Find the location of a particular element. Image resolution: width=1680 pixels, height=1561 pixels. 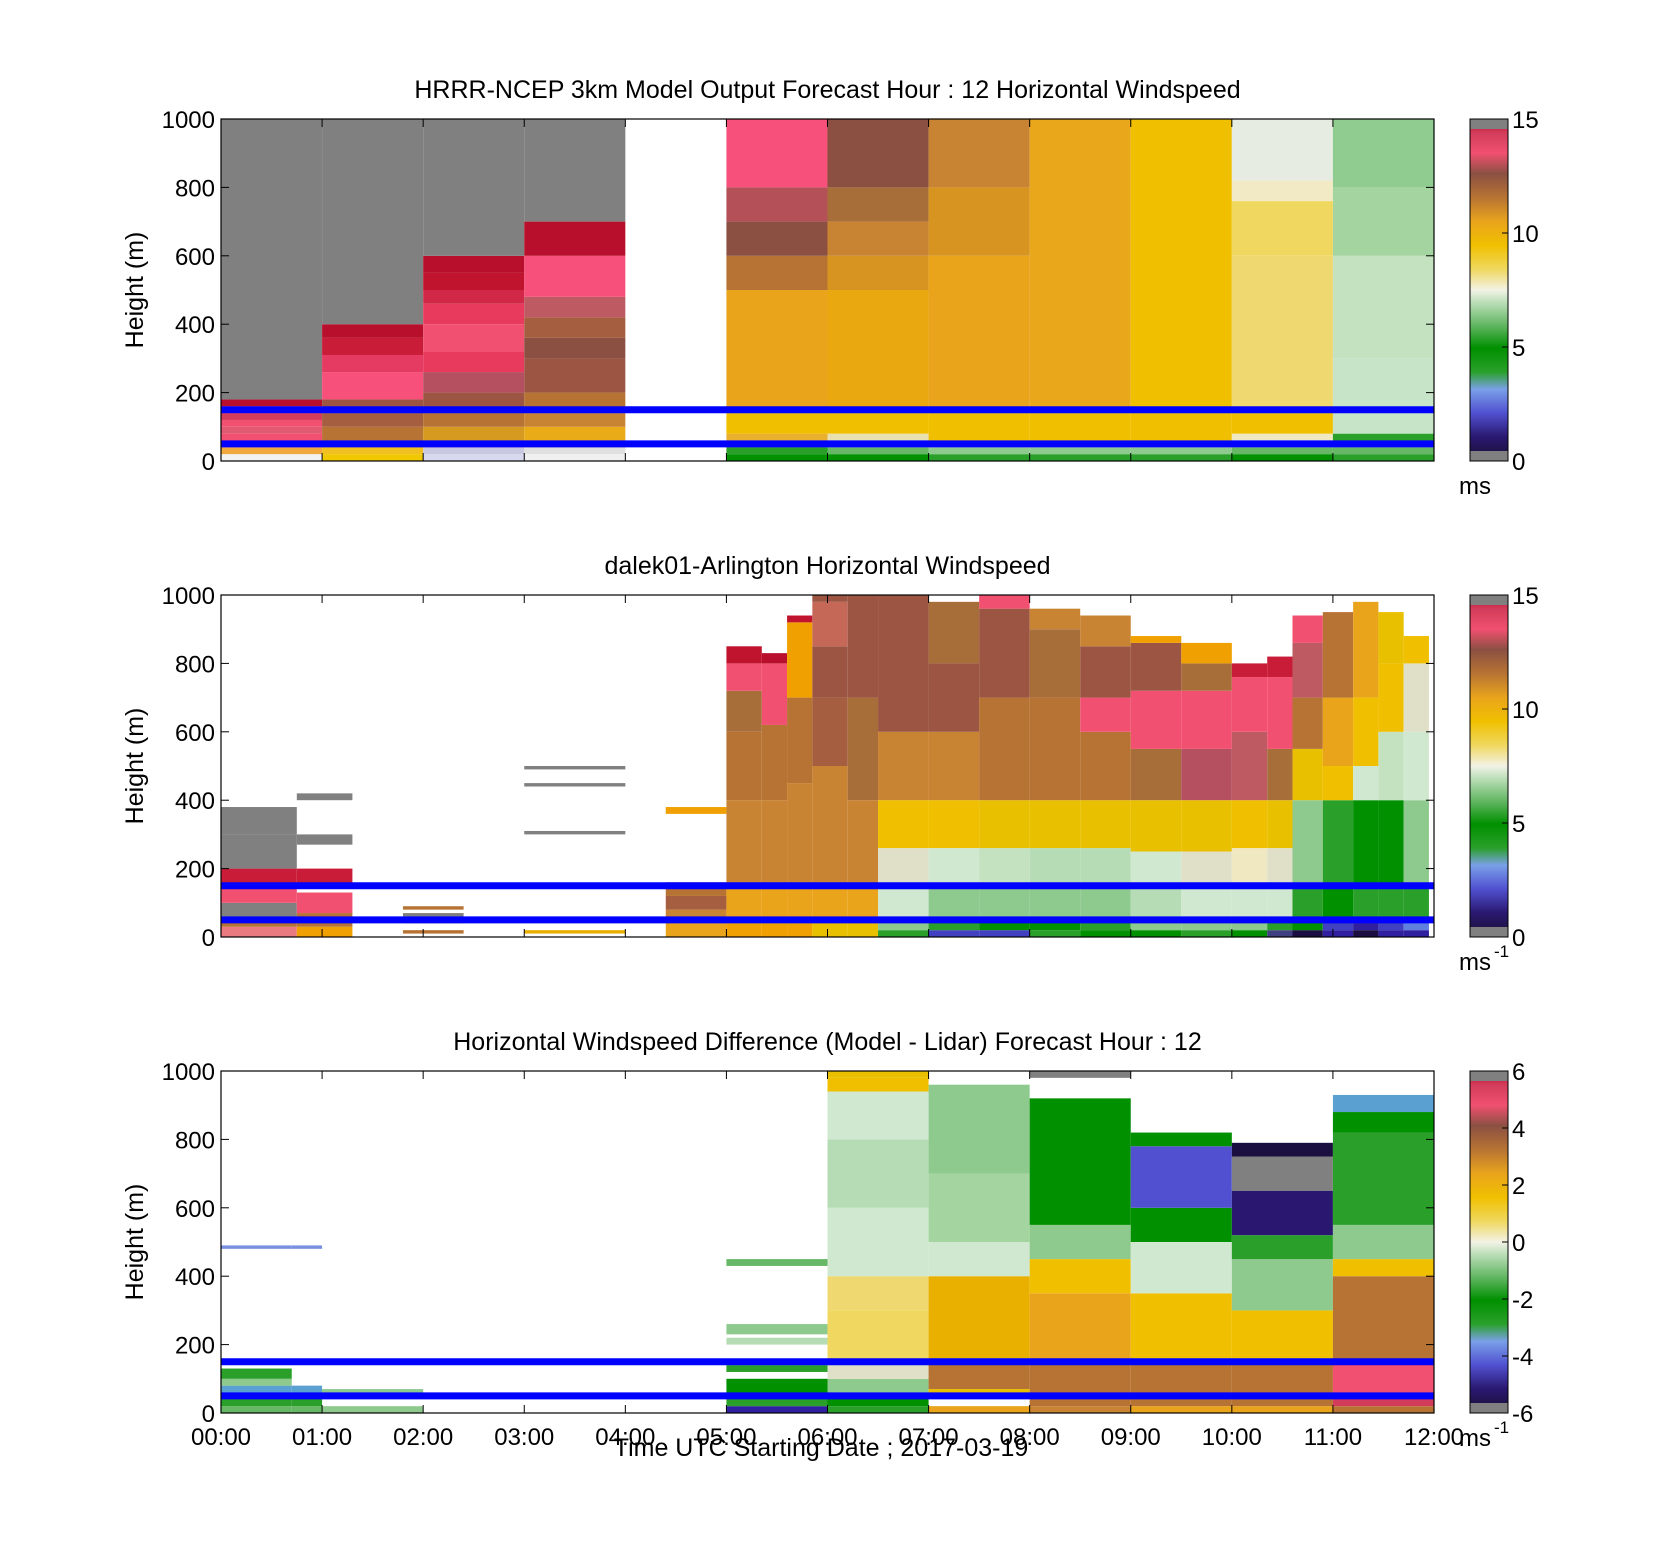

x-tick-label: 07:00 is located at coordinates (929, 1437).